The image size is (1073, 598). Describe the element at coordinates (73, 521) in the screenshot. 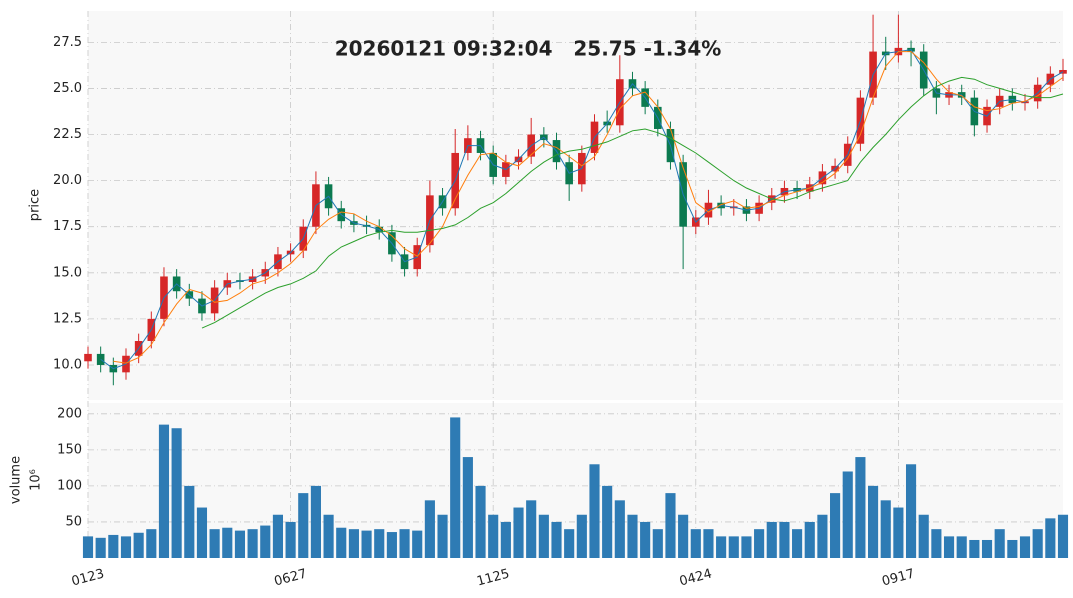

I see `volume-tick-label: 50` at that location.